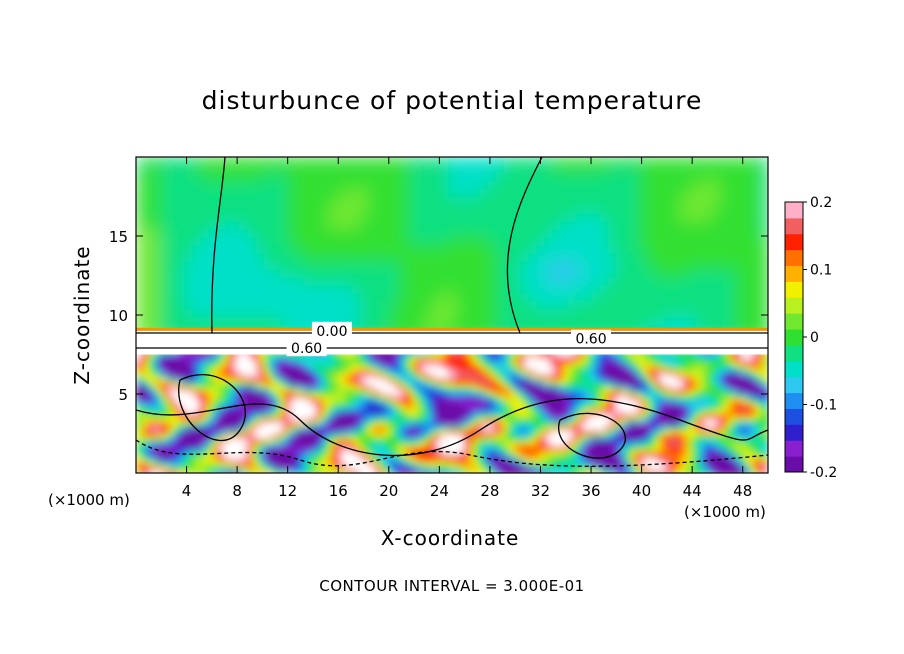  I want to click on y-tick-label: 5, so click(123, 395).